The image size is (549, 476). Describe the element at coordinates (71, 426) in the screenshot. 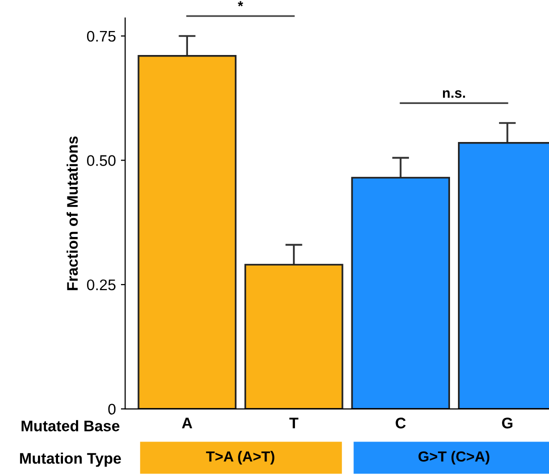

I see `text: Mutated Base` at that location.